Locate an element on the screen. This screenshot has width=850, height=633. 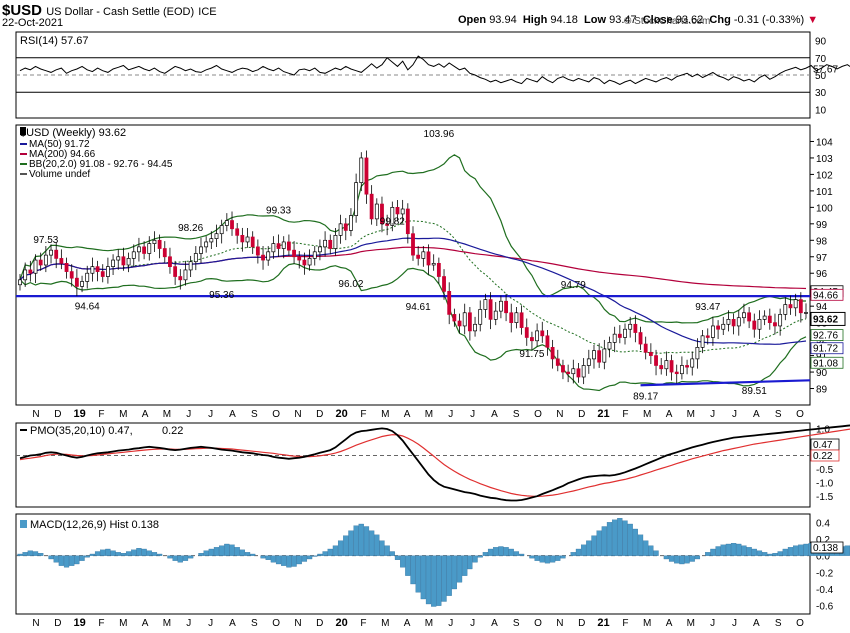
price-tick-label: 89 is located at coordinates (822, 390).